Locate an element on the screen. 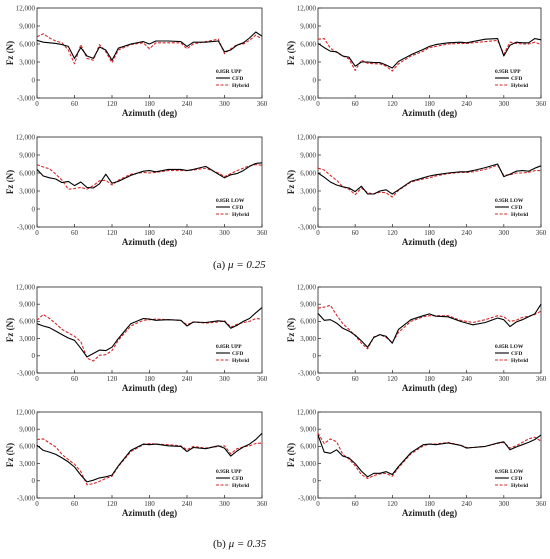  caption-b-label: (b) is located at coordinates (219, 544).